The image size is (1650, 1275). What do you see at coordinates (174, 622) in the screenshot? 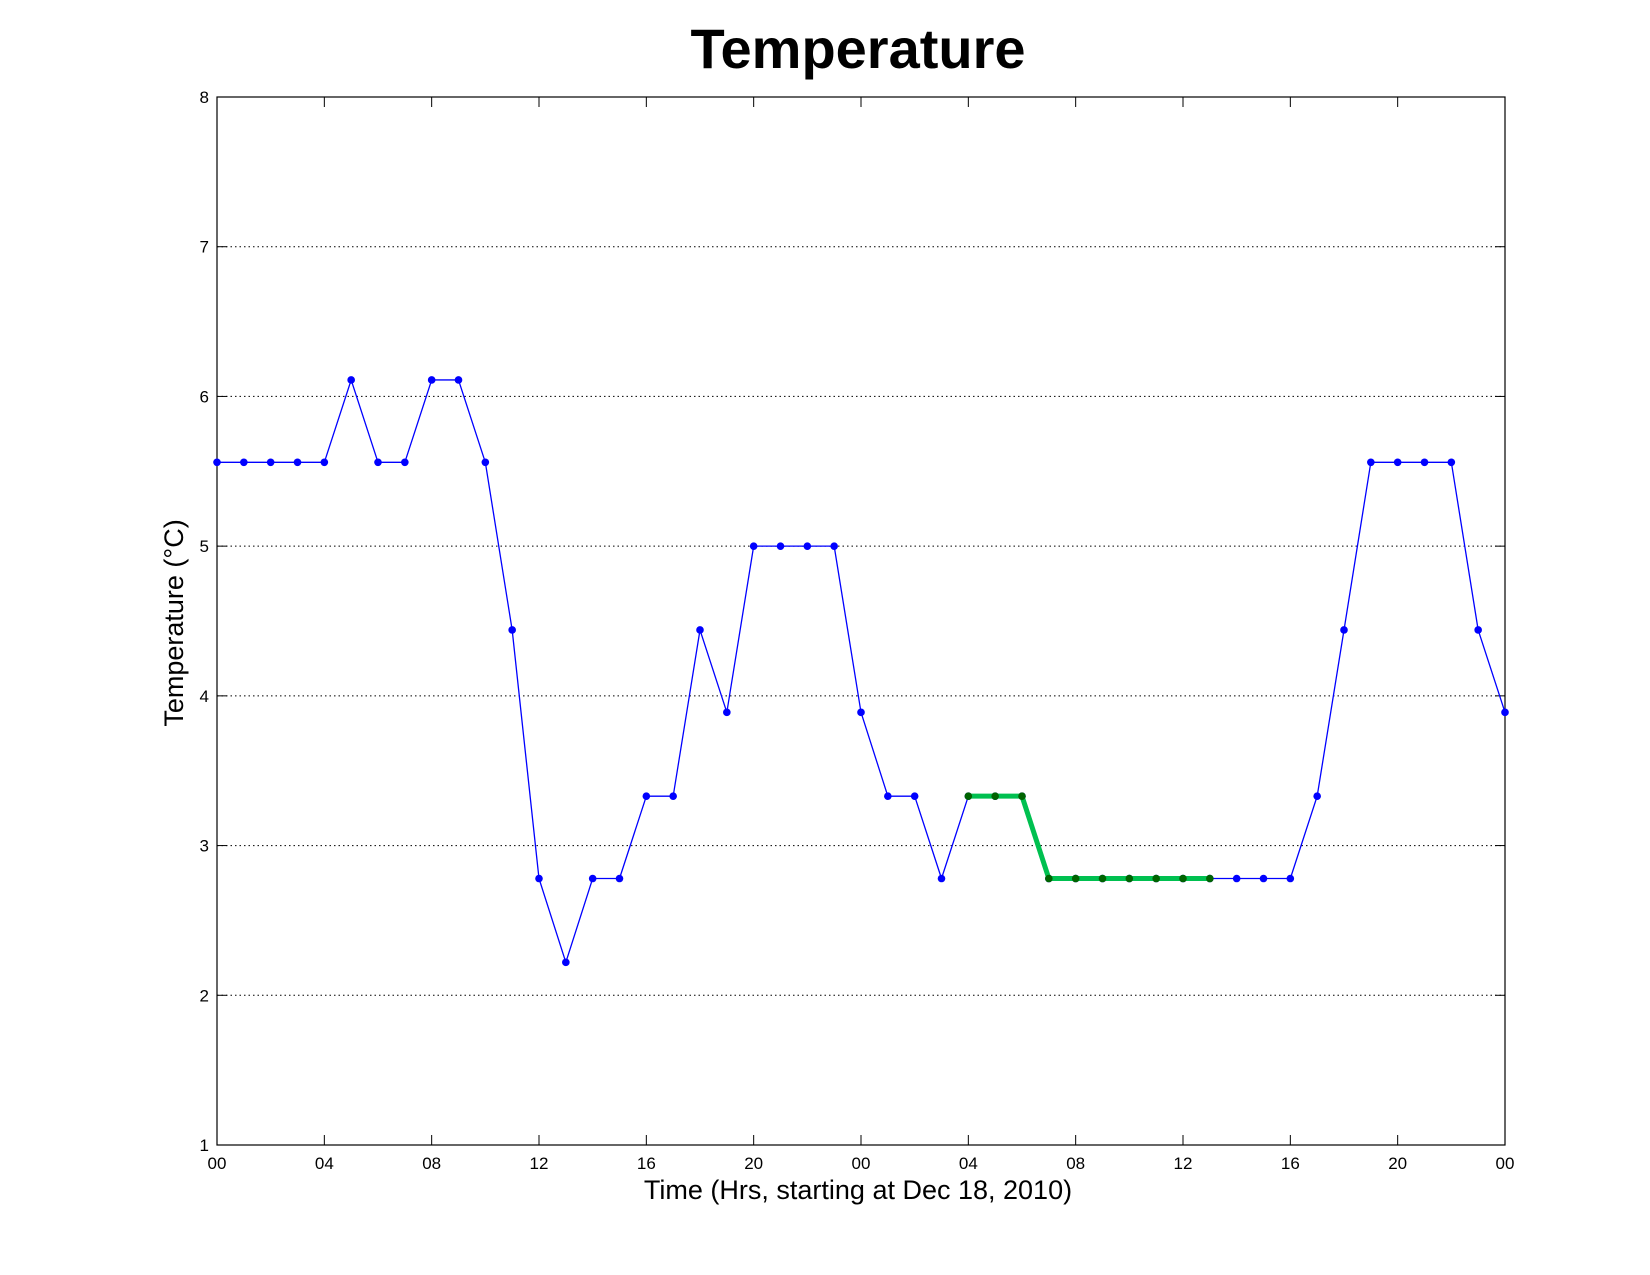
I see `y-axis-label: Temperature (°C)` at bounding box center [174, 622].